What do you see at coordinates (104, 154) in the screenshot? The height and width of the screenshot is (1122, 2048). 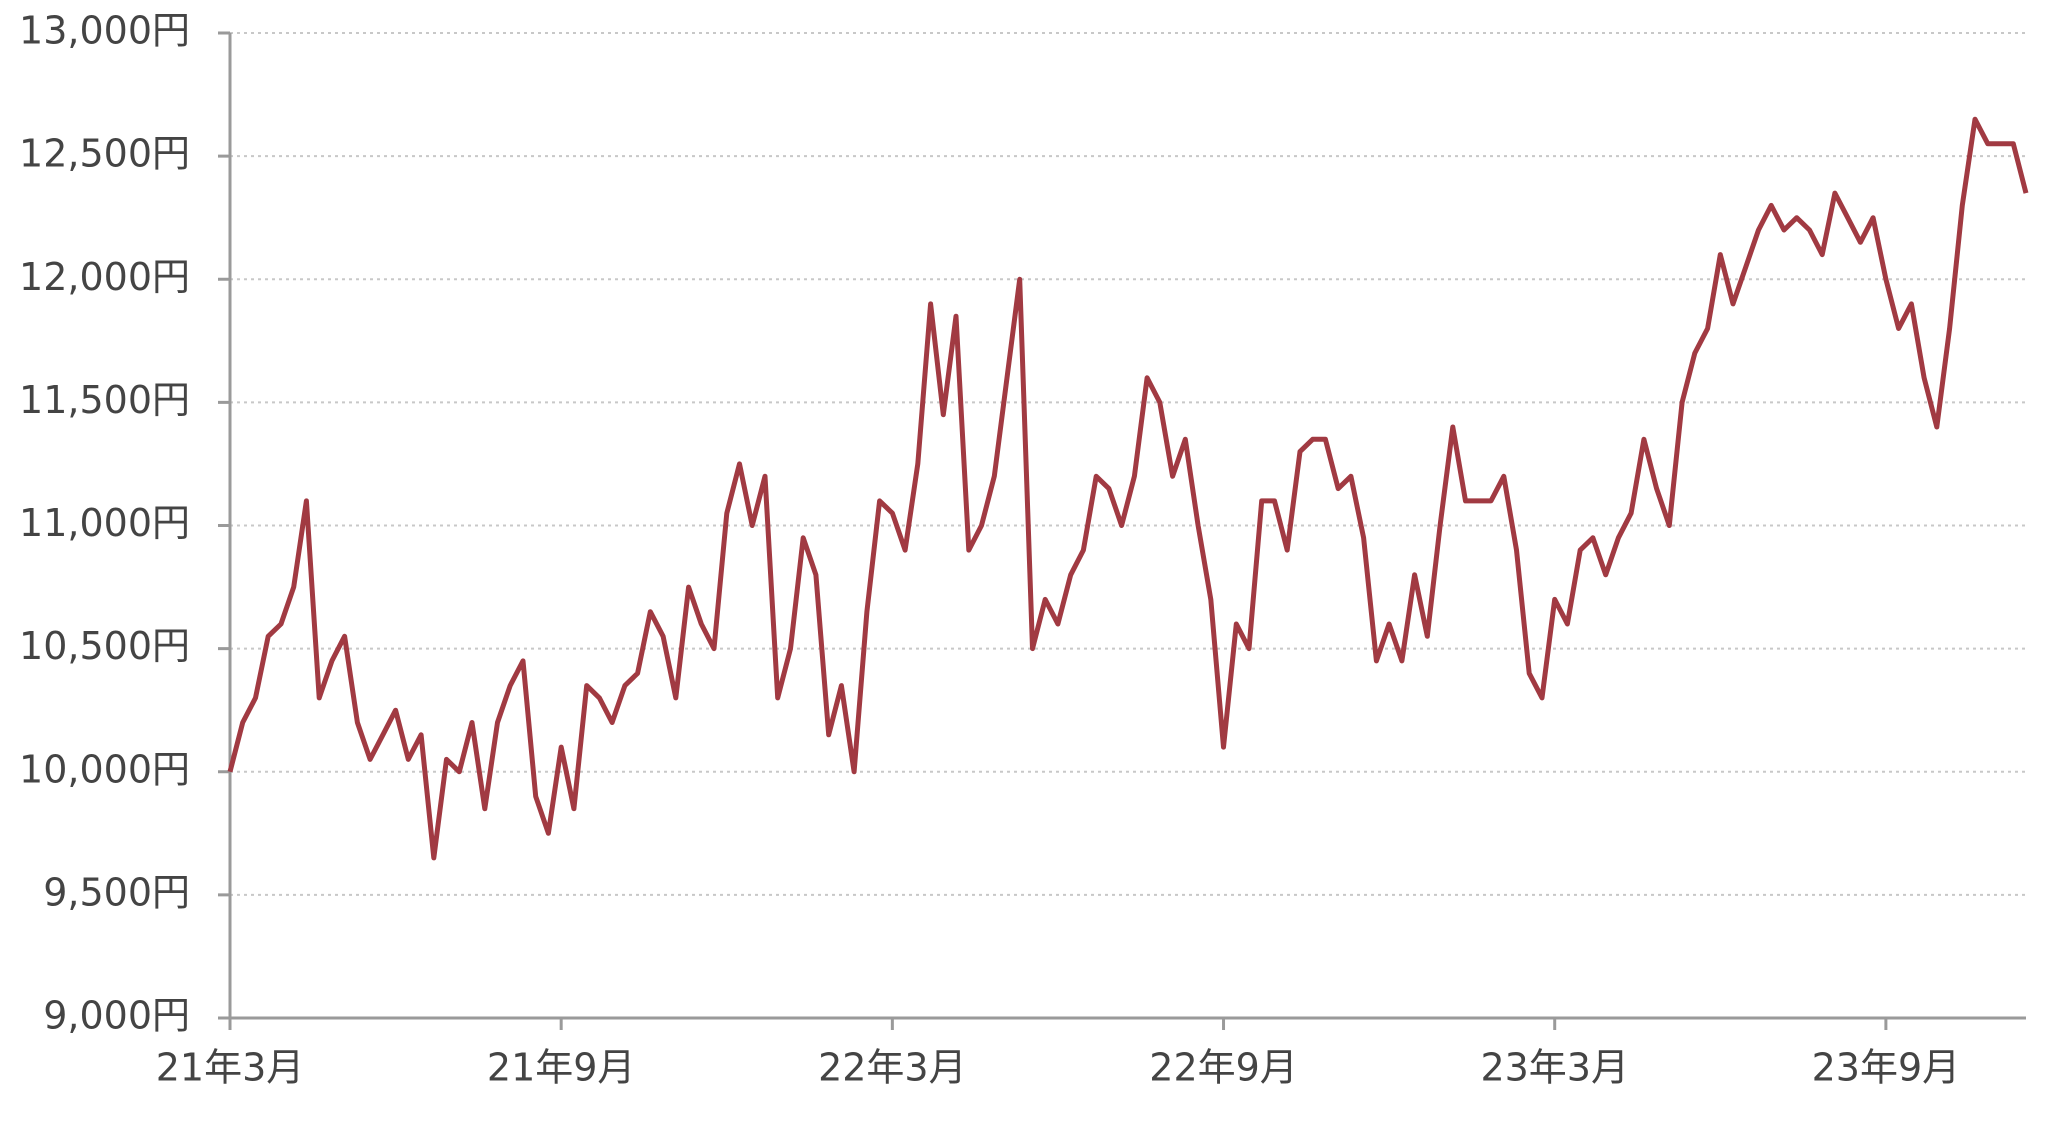 I see `y-tick-label: 12,500円` at bounding box center [104, 154].